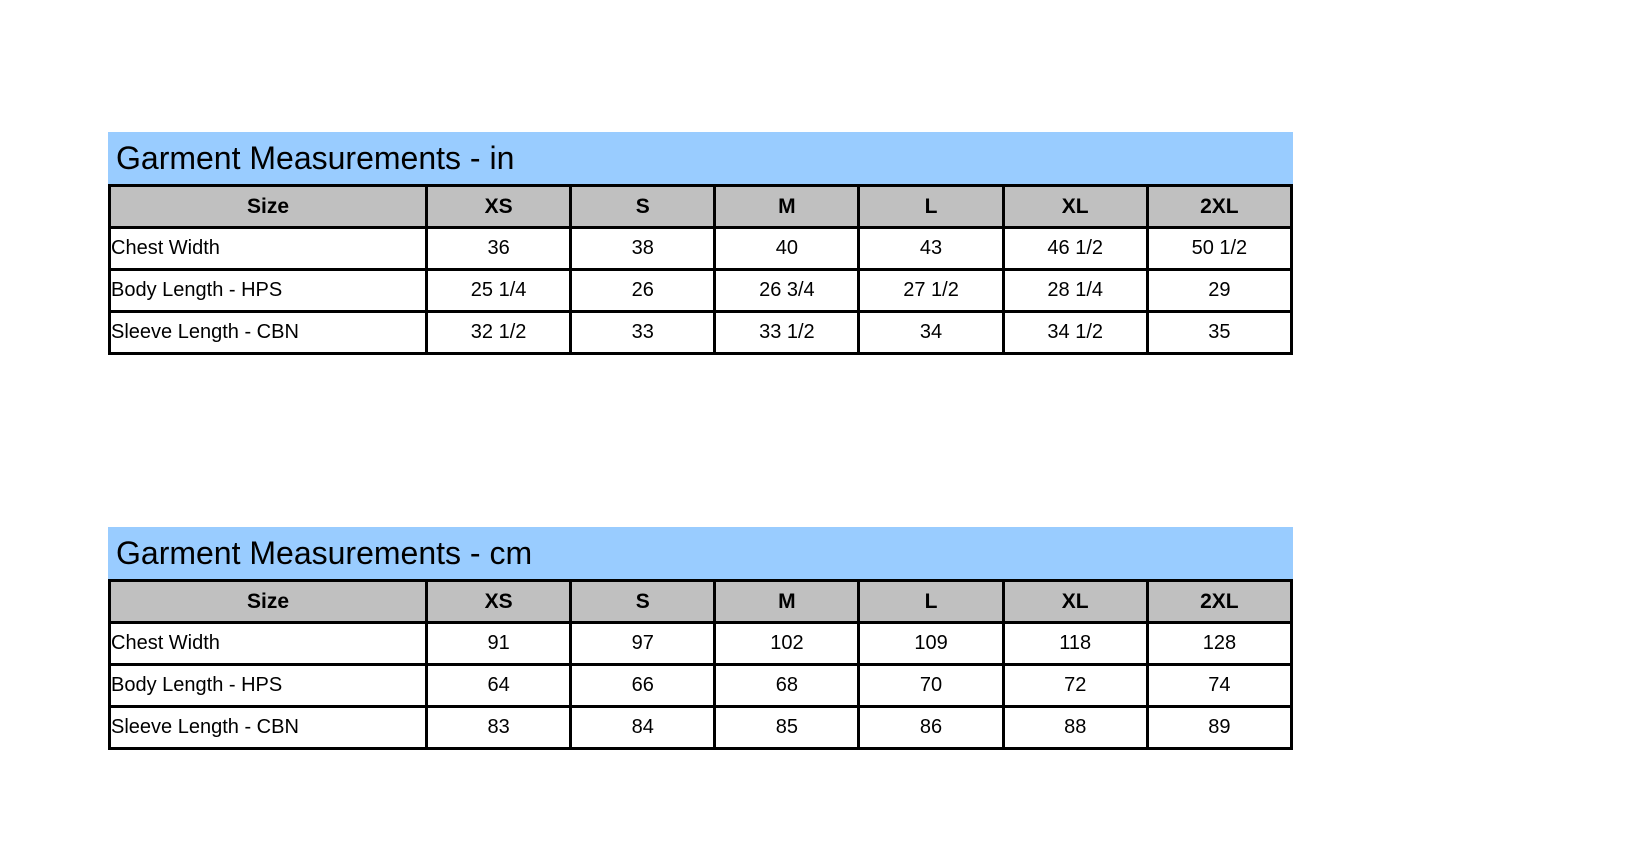  What do you see at coordinates (1075, 248) in the screenshot?
I see `measurement-value: 46 1/2` at bounding box center [1075, 248].